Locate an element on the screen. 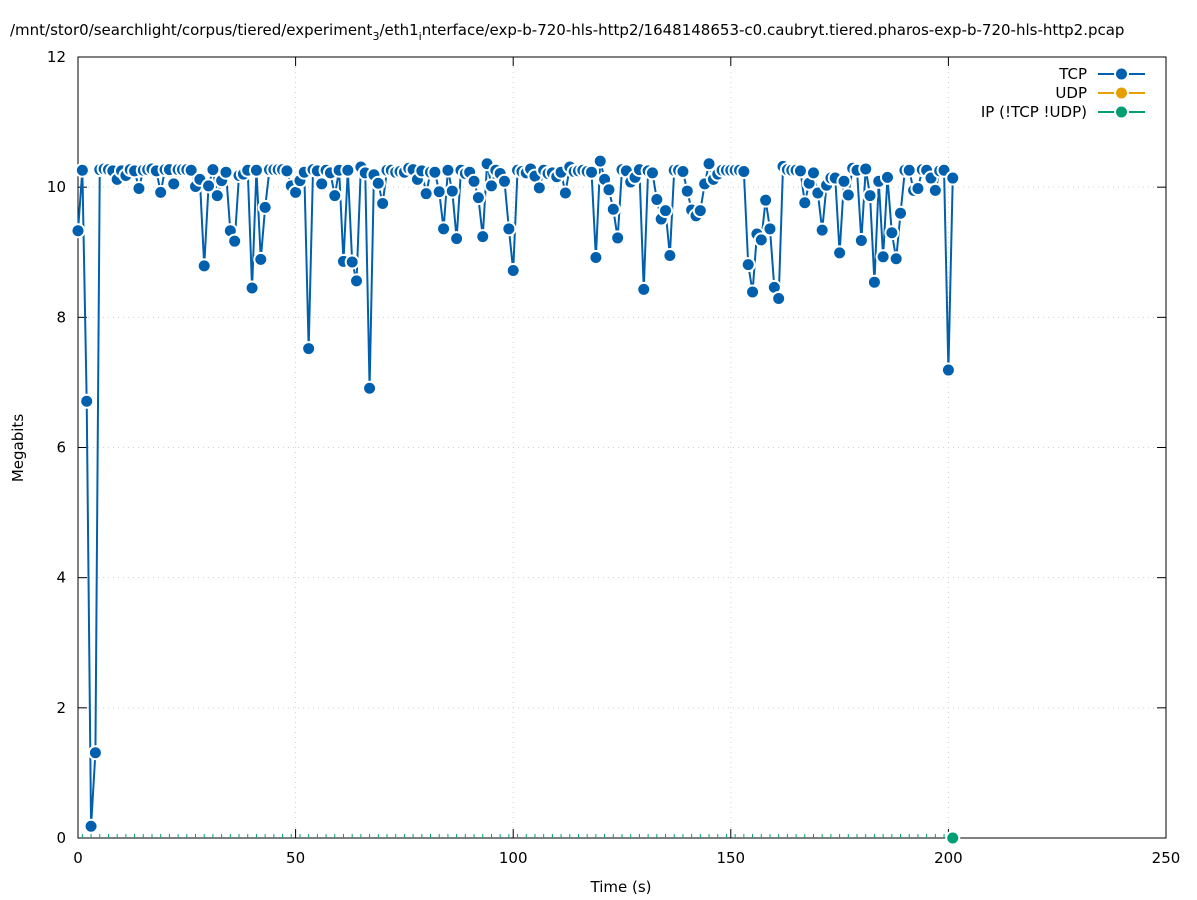  x-tick-label: 150 is located at coordinates (730, 858).